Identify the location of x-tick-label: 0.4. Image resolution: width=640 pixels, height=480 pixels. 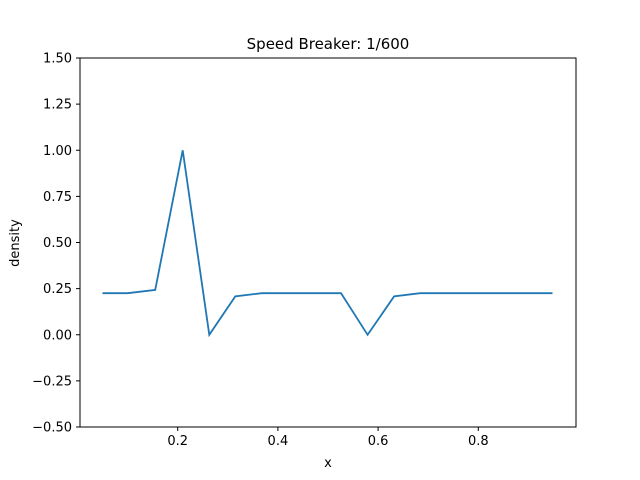
(278, 441).